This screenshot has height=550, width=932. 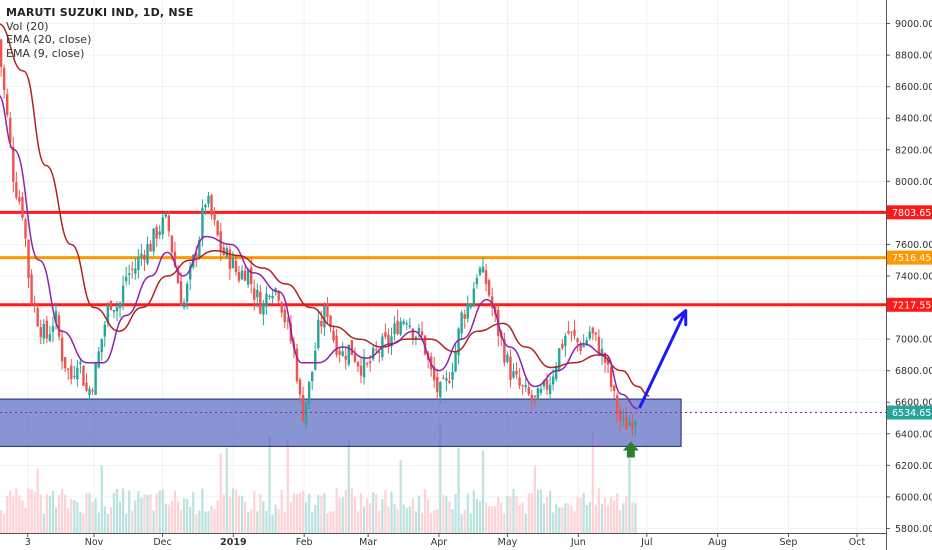 What do you see at coordinates (27, 26) in the screenshot?
I see `volume-indicator-label: Vol (20)` at bounding box center [27, 26].